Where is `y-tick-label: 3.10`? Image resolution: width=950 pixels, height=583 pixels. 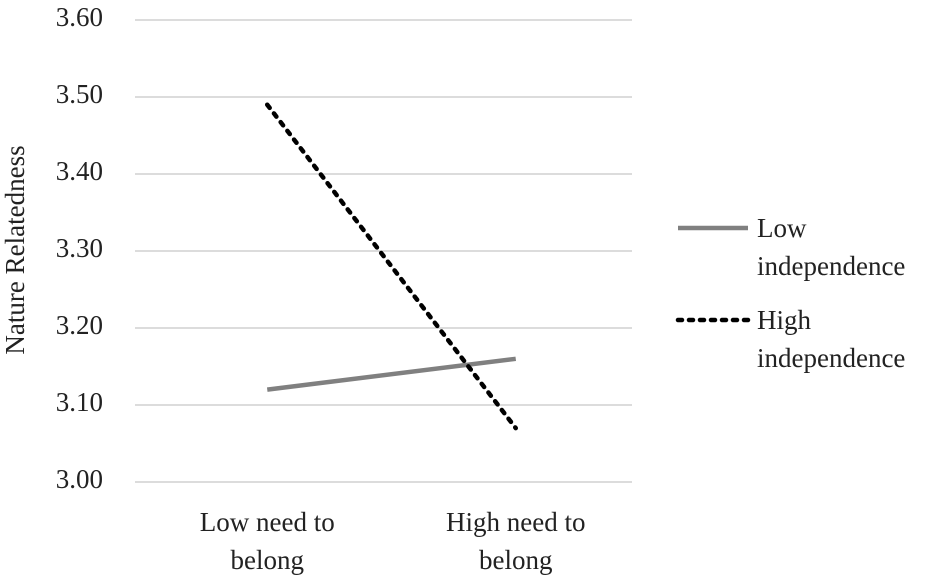 y-tick-label: 3.10 is located at coordinates (79, 402).